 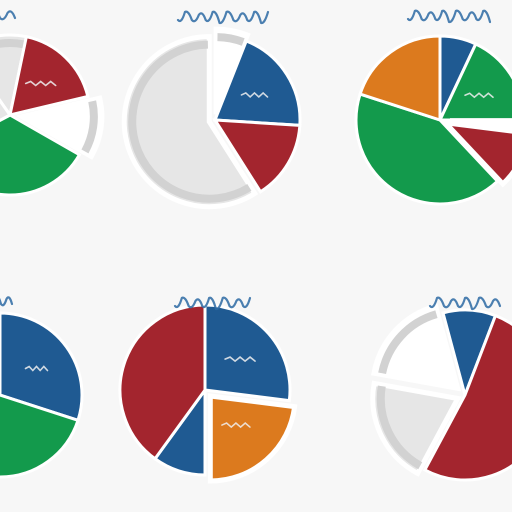 What do you see at coordinates (212, 303) in the screenshot?
I see `pie-5-title-scribble` at bounding box center [212, 303].